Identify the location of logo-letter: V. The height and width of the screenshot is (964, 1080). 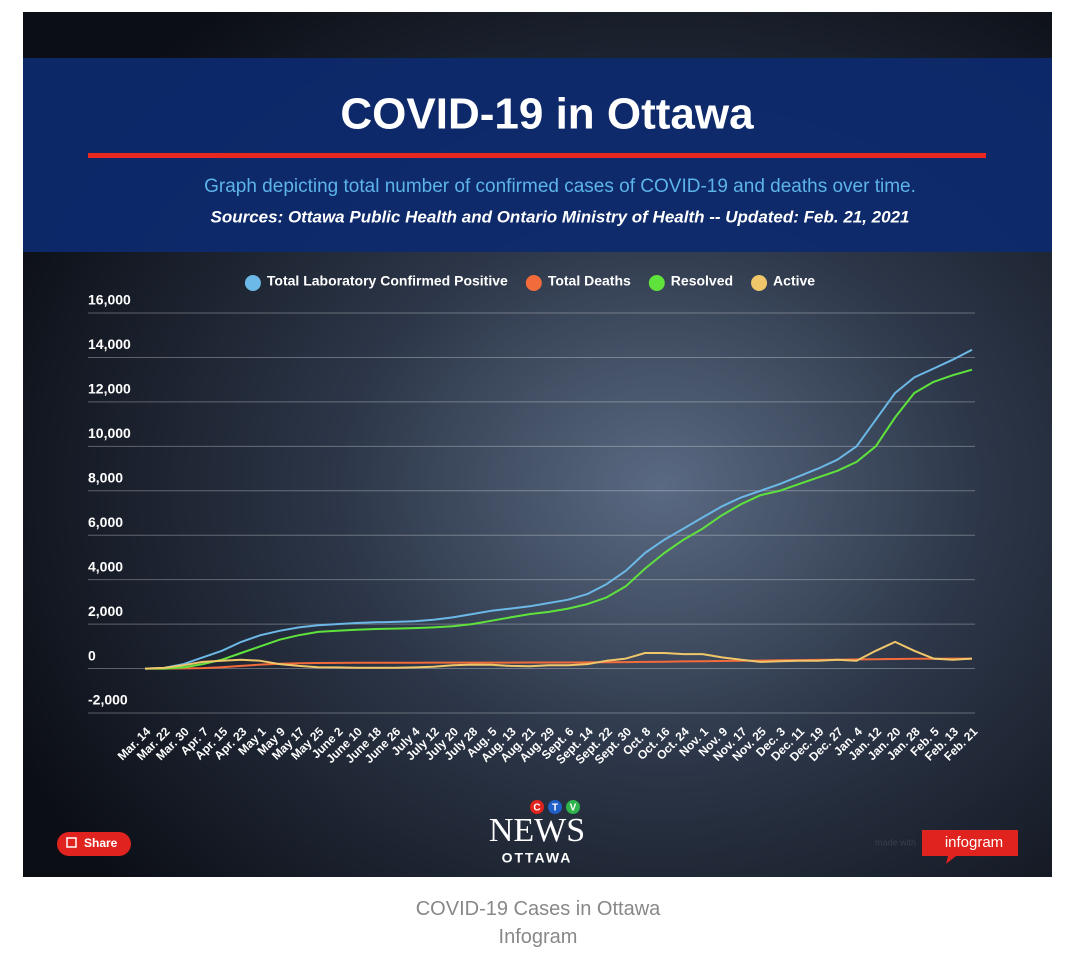
(573, 808).